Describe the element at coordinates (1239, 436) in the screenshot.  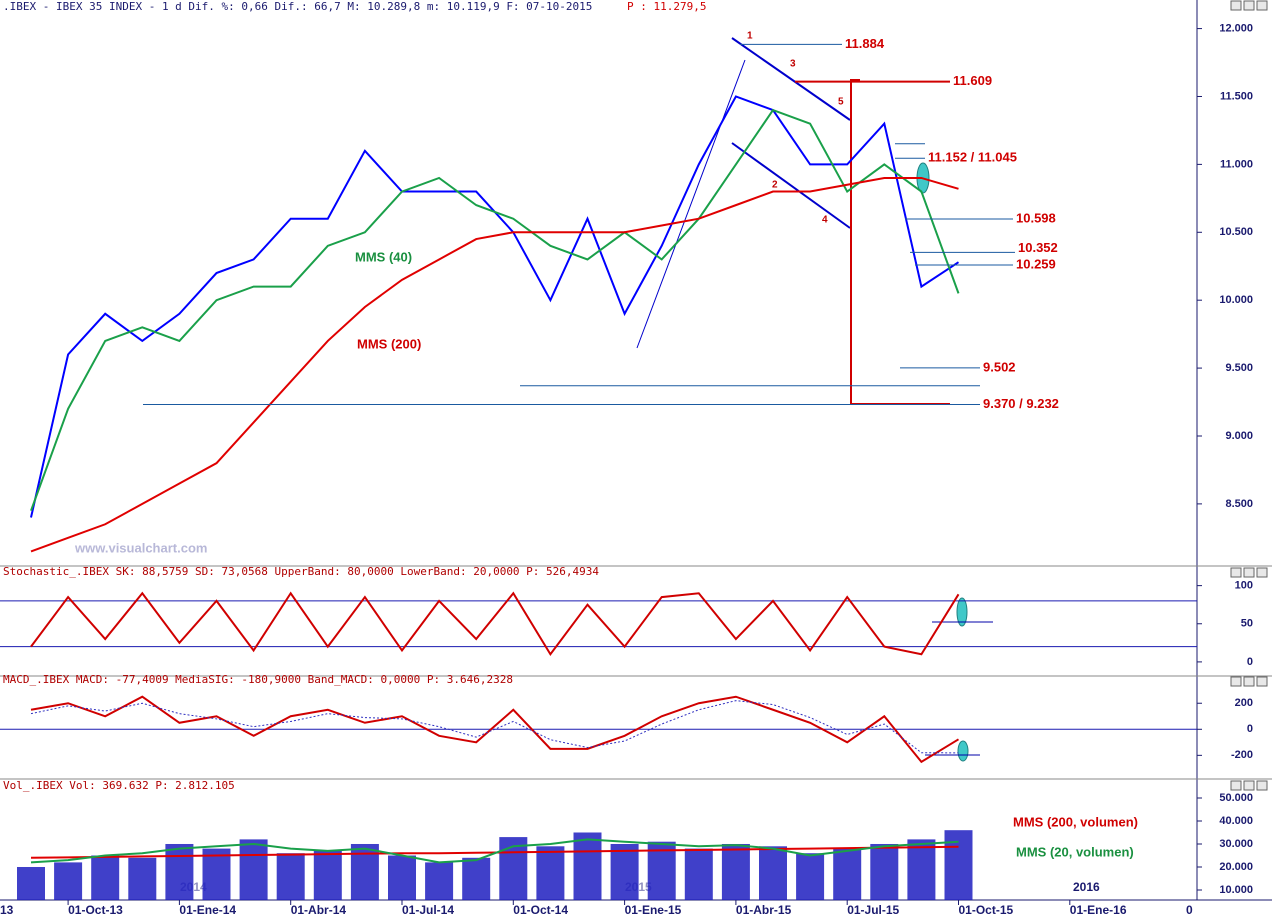
I see `y-tick-label: 9.000` at that location.